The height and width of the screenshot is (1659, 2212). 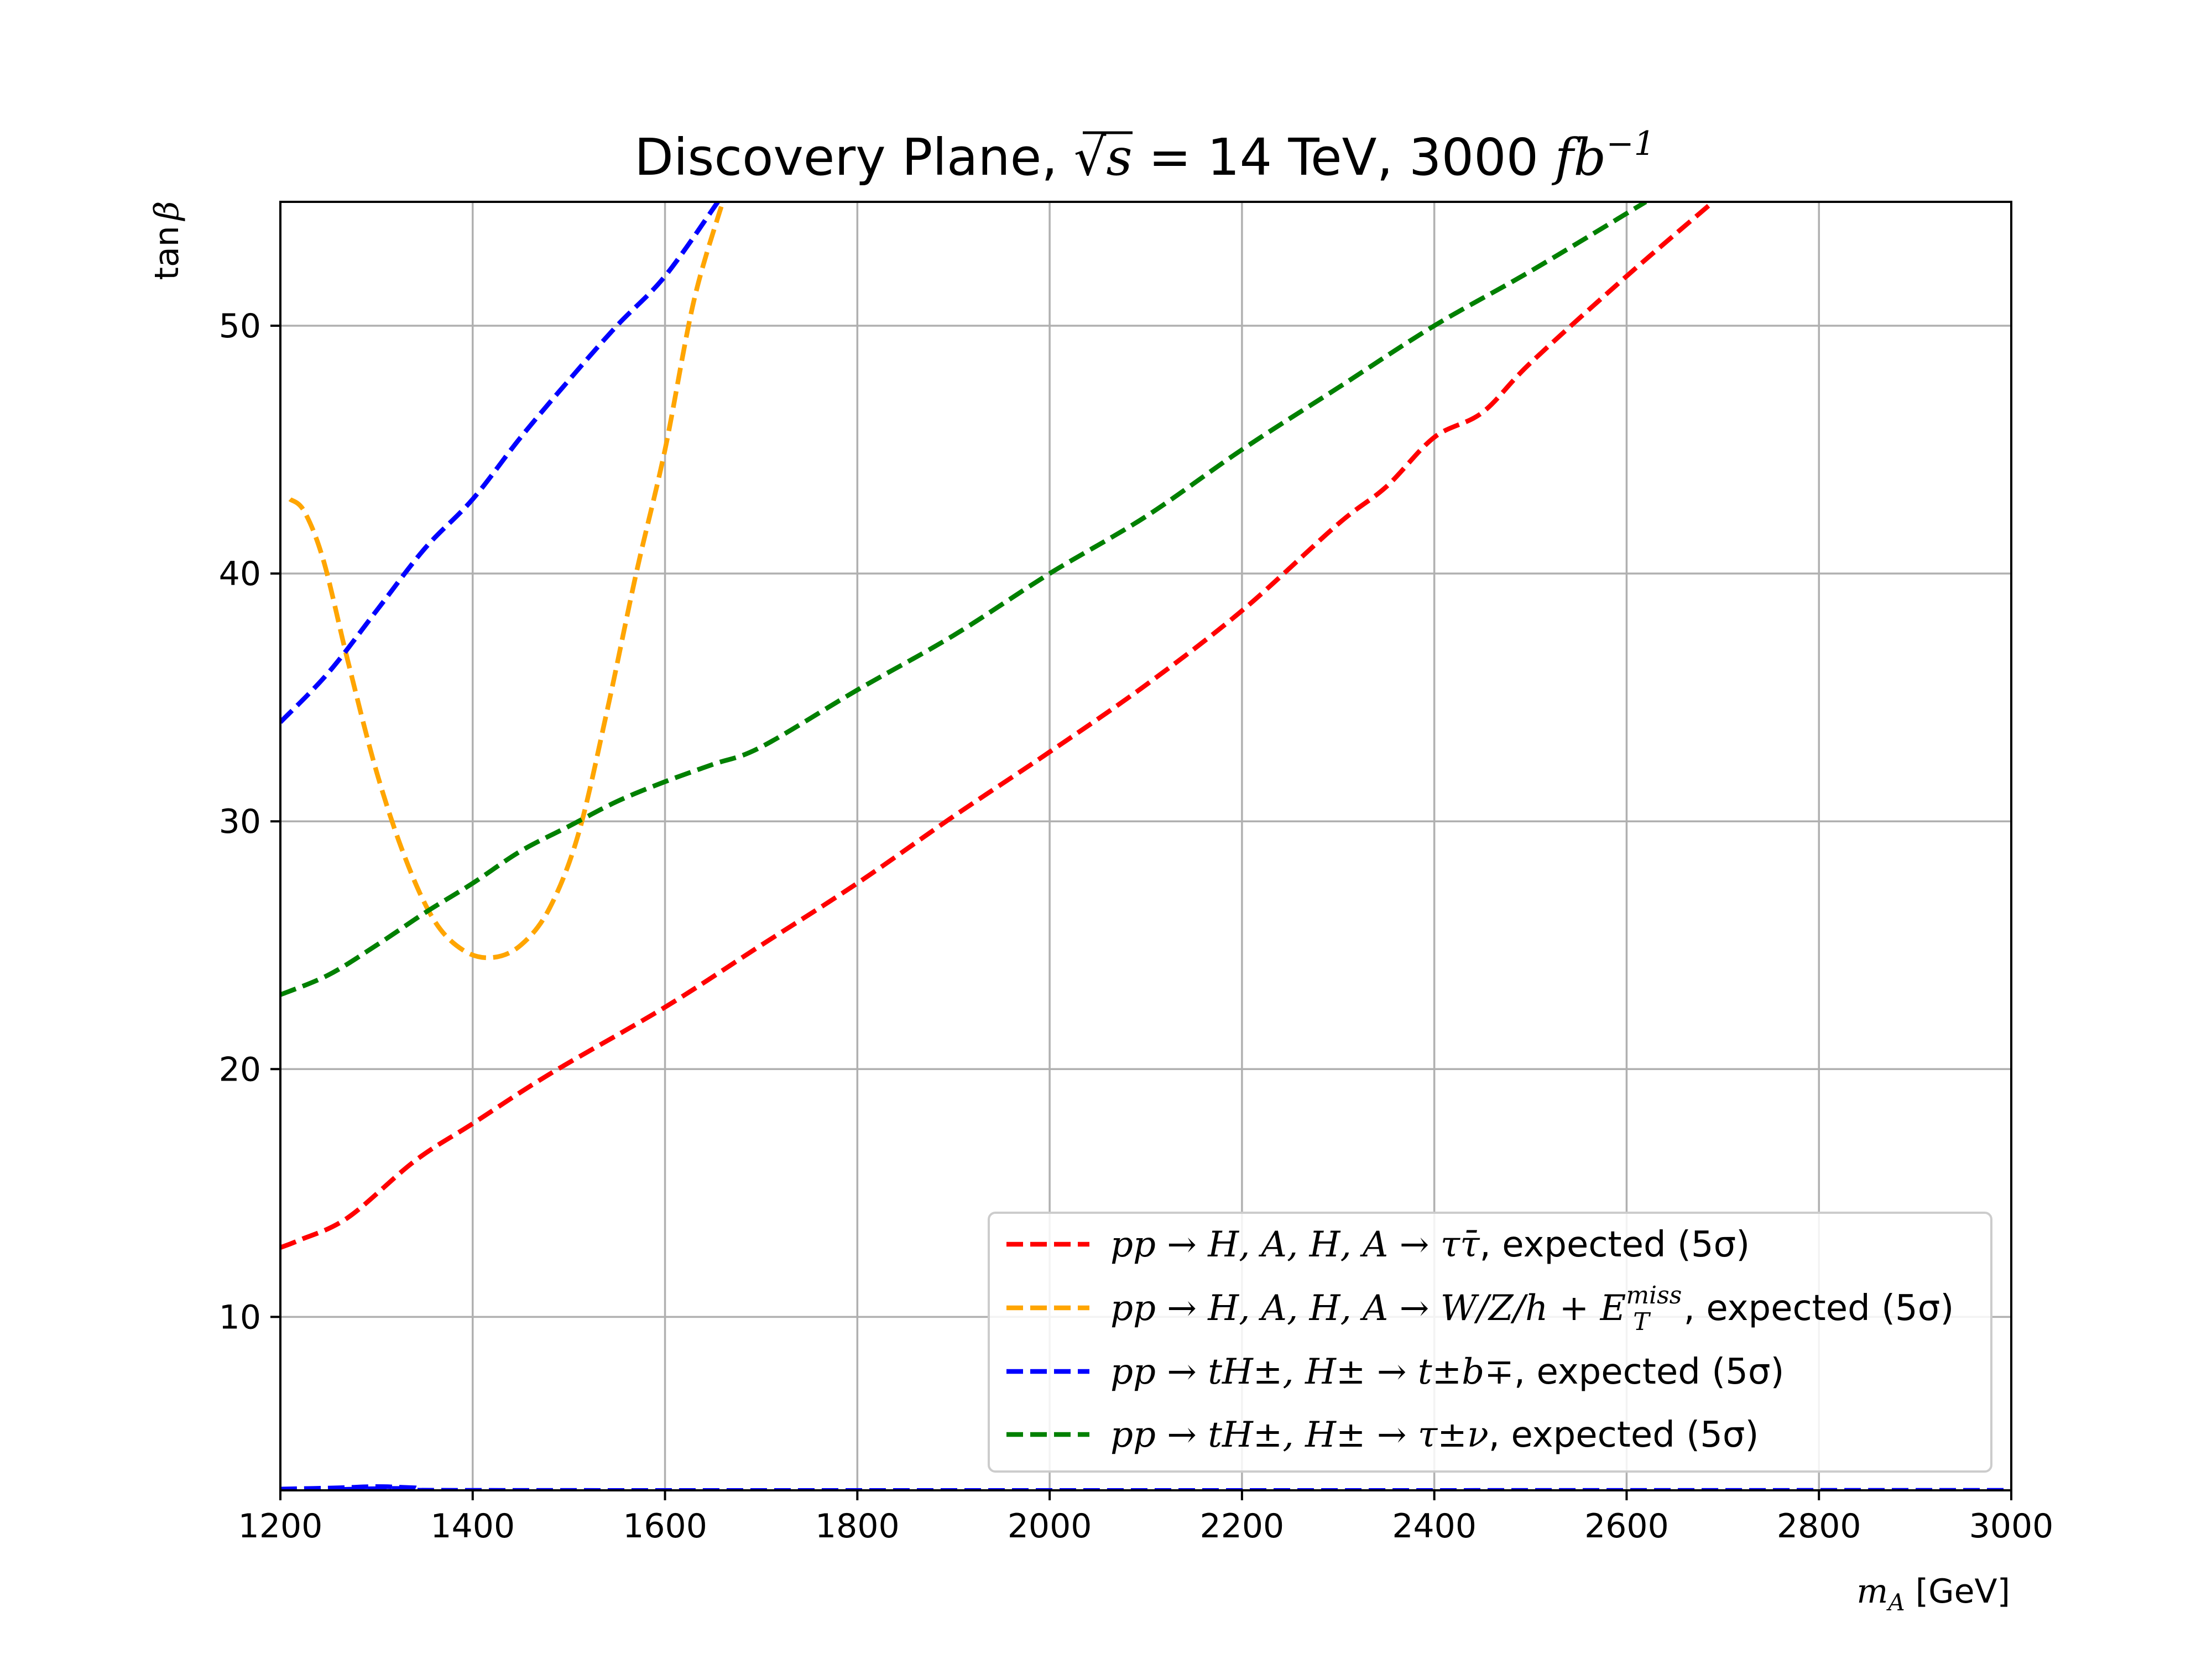 I want to click on legend-label-tb: pp → tH±, H± → t±b∓, expected (5σ), so click(x=1447, y=1372).